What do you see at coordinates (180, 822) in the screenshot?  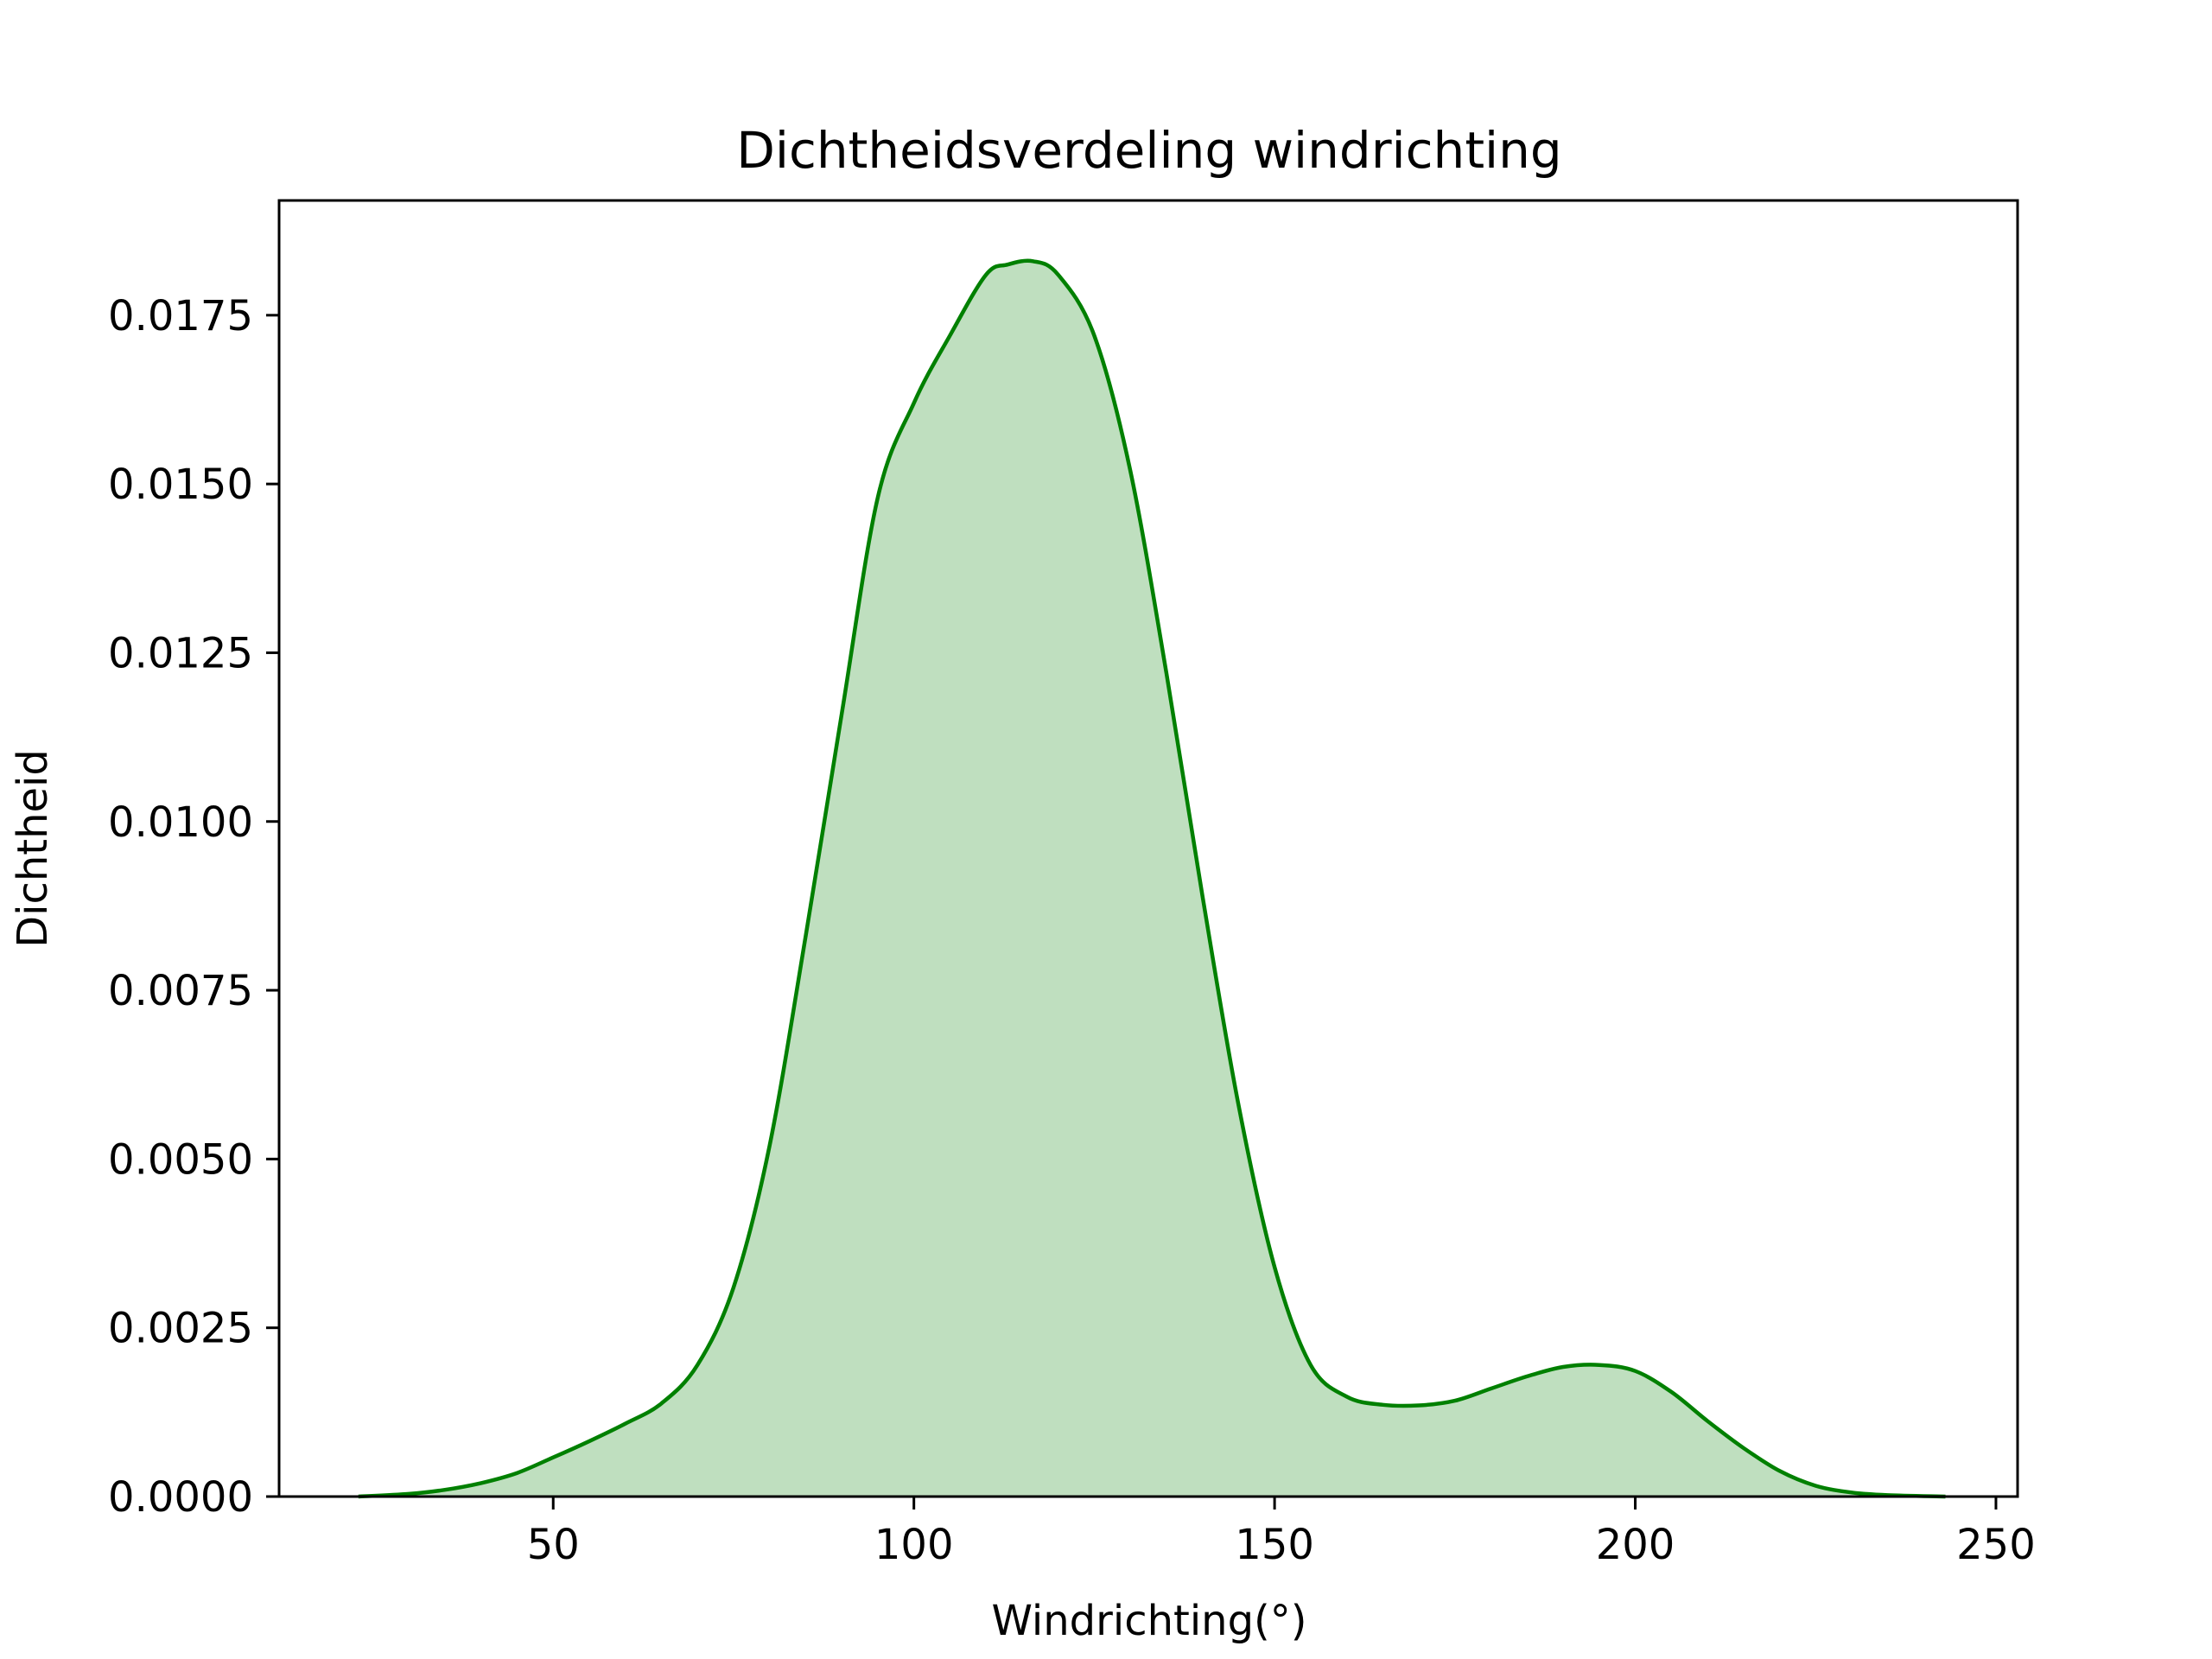 I see `y-tick-label: 0.0100` at bounding box center [180, 822].